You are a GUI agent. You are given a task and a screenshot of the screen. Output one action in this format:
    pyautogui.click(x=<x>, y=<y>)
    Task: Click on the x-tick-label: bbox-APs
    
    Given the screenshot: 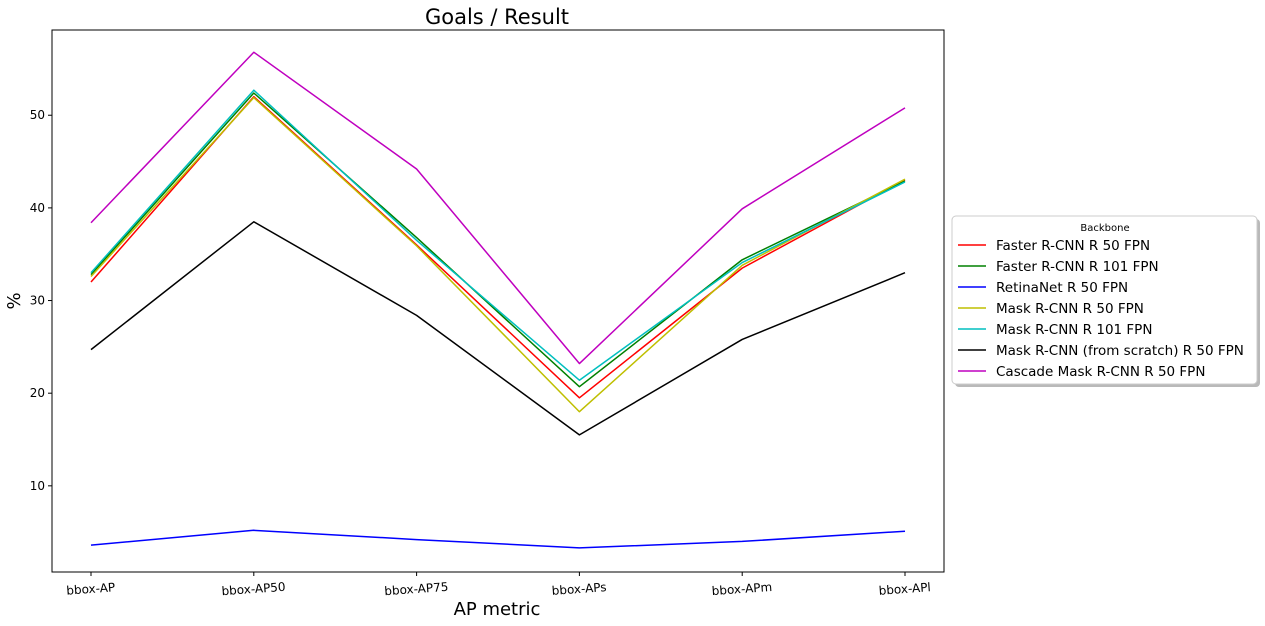 What is the action you would take?
    pyautogui.click(x=579, y=589)
    